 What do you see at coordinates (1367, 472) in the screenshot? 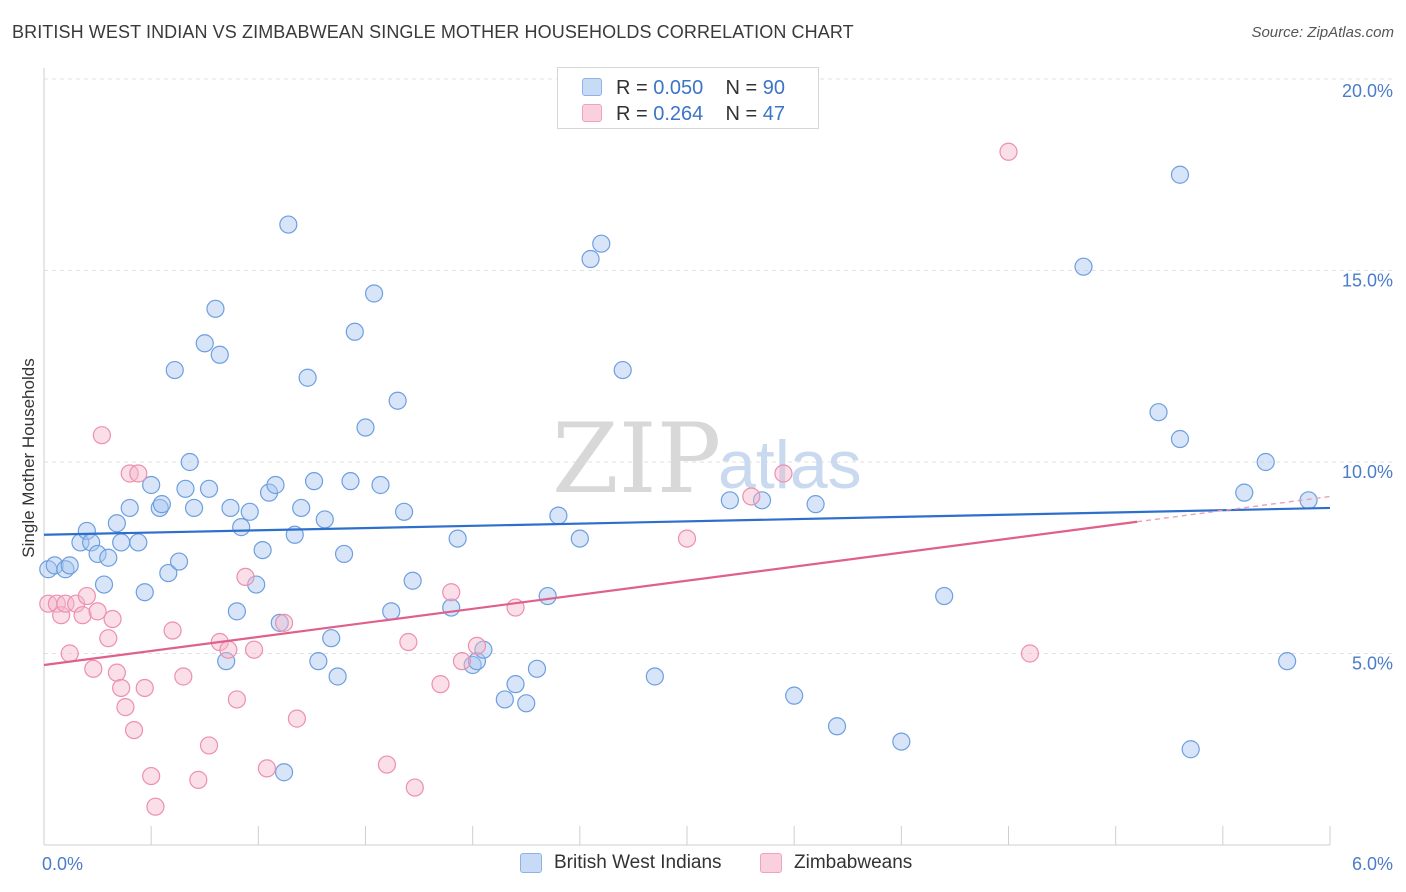
I see `y-tick-label-1: 10.0%` at bounding box center [1367, 472].